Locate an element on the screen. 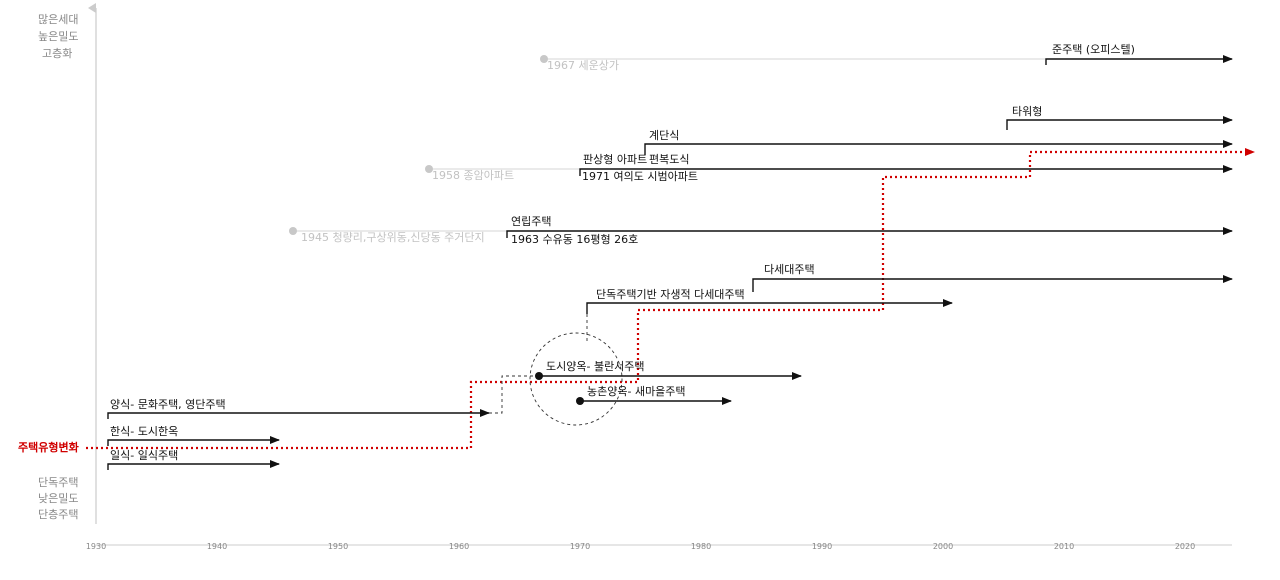 This screenshot has height=580, width=1280. suyu-label: 1963 수유동 16평형 26호 is located at coordinates (574, 239).